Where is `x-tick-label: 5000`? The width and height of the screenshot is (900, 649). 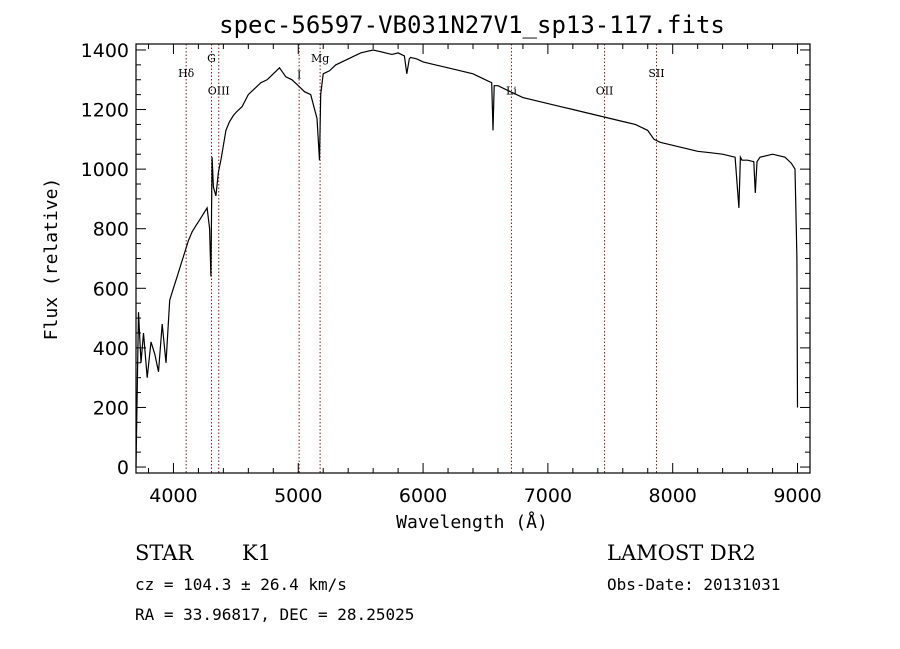 x-tick-label: 5000 is located at coordinates (298, 496).